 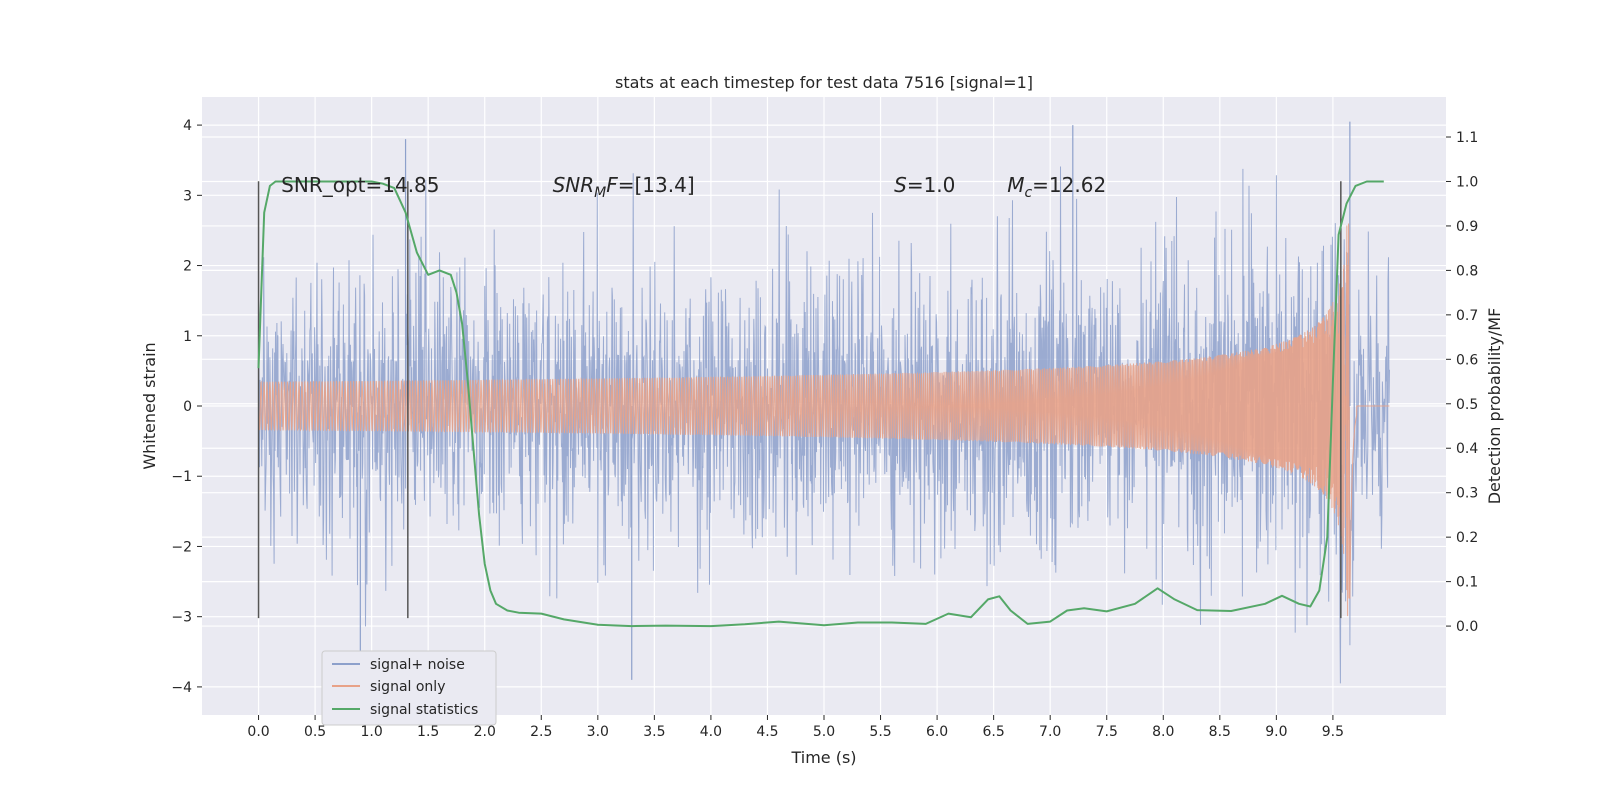 What do you see at coordinates (372, 732) in the screenshot?
I see `x-tick-label-2: 1.0` at bounding box center [372, 732].